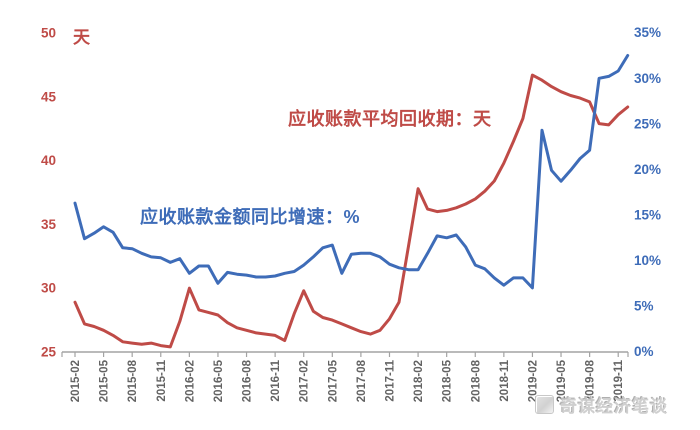  I want to click on x-axis-tick-label: 2017-05, so click(333, 380).